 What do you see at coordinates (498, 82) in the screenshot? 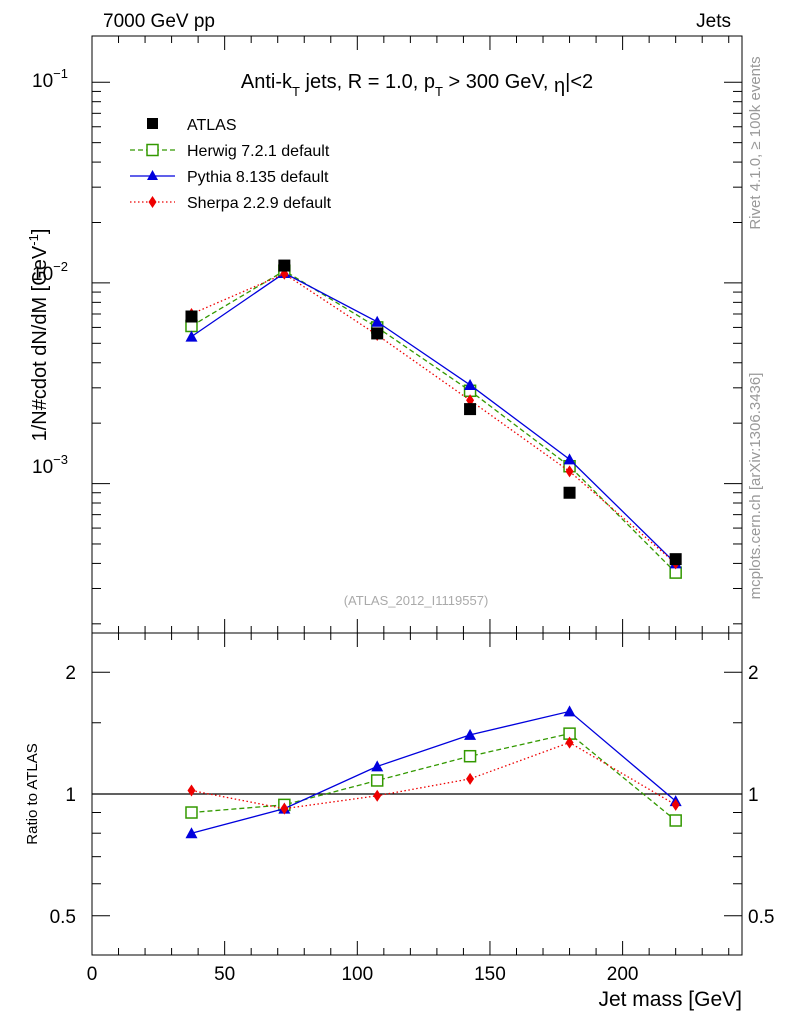
I see `title-part-c: > 300 GeV,` at bounding box center [498, 82].